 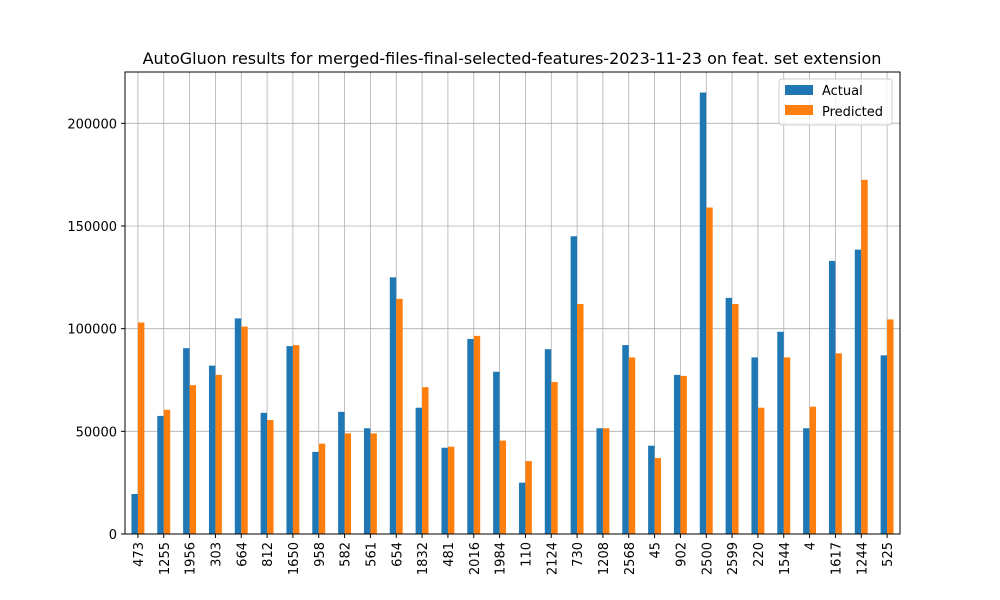 I want to click on x-tick-label: 1208, so click(x=604, y=558).